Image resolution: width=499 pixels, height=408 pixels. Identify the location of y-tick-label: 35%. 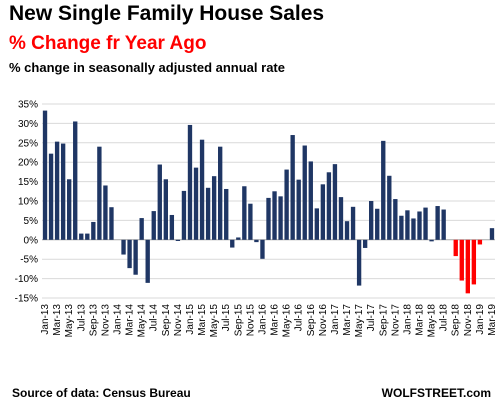
(28, 105).